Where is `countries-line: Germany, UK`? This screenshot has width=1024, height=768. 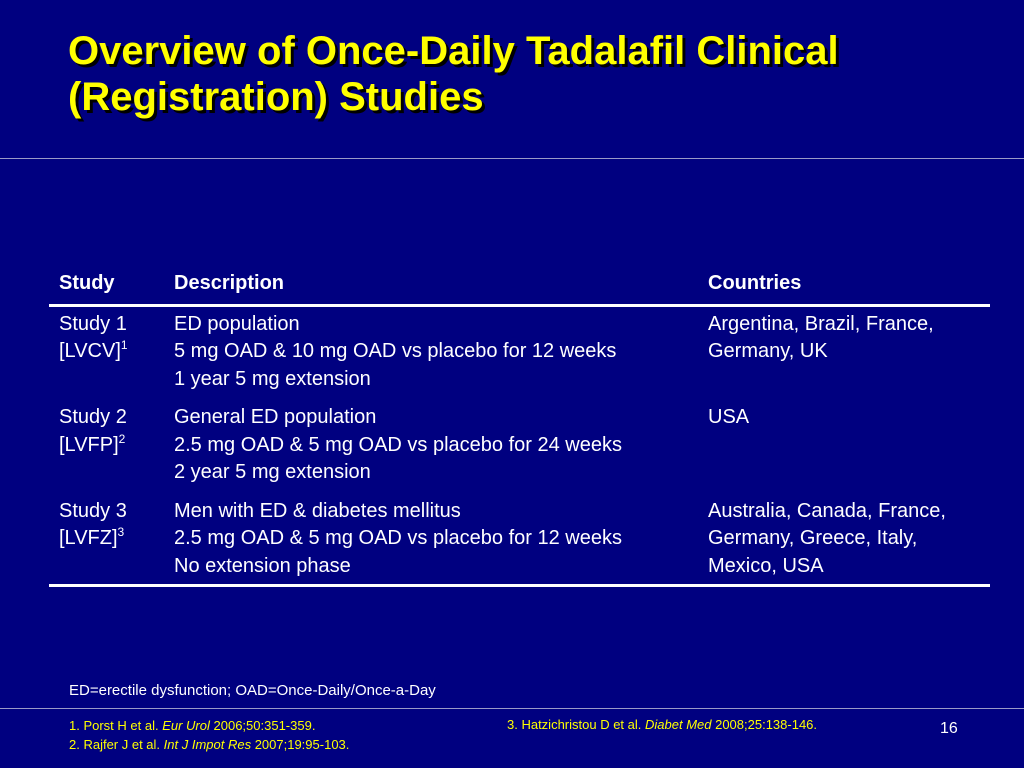 countries-line: Germany, UK is located at coordinates (768, 351).